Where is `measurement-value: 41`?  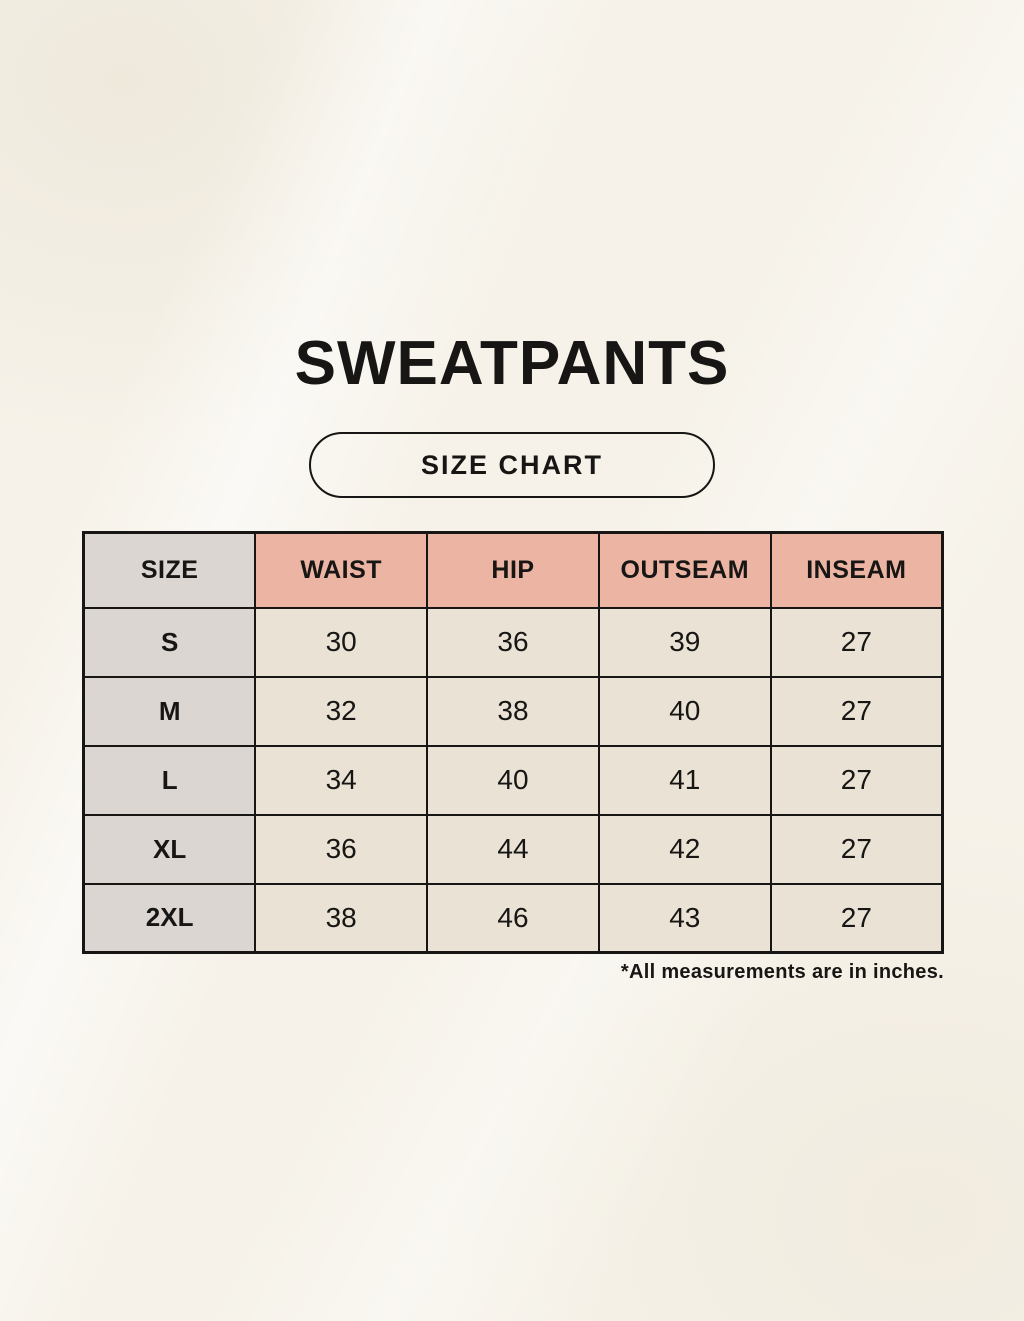
measurement-value: 41 is located at coordinates (684, 780).